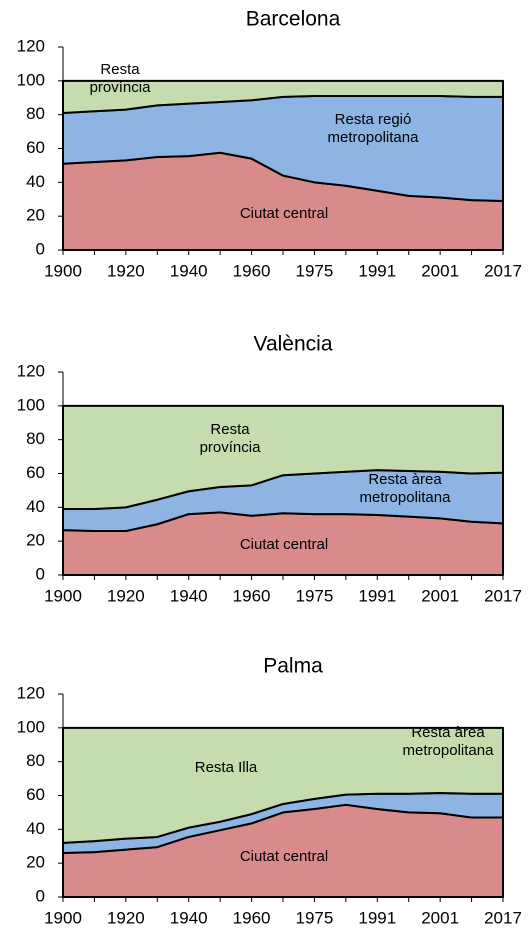  What do you see at coordinates (293, 19) in the screenshot?
I see `chart-title: Barcelona` at bounding box center [293, 19].